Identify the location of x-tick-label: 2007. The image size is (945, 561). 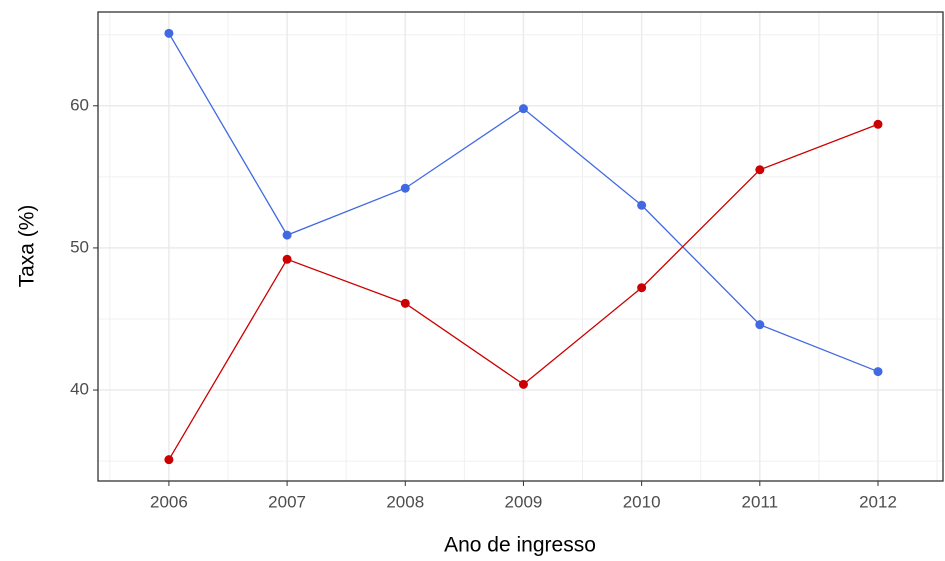
(287, 501).